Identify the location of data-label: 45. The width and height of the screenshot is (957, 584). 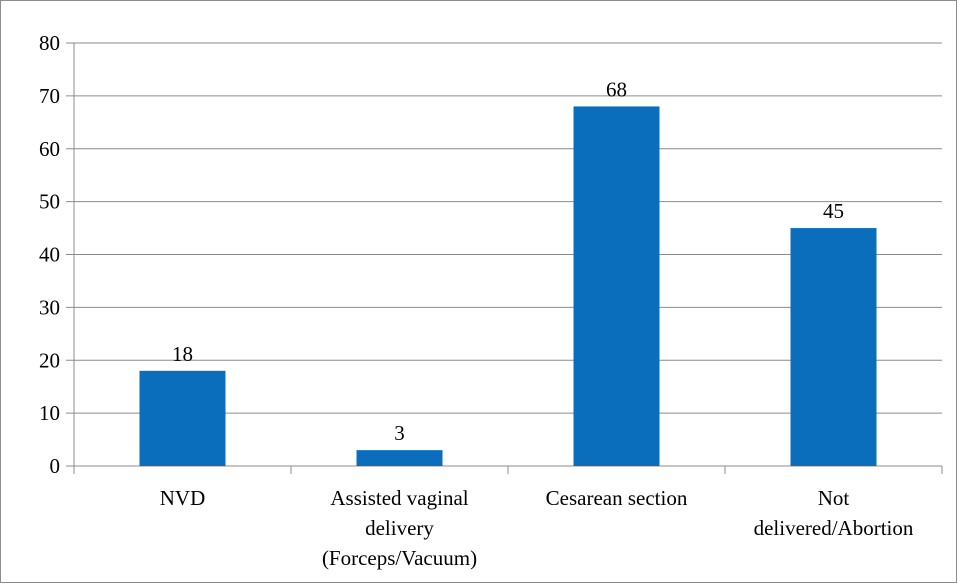
(833, 211).